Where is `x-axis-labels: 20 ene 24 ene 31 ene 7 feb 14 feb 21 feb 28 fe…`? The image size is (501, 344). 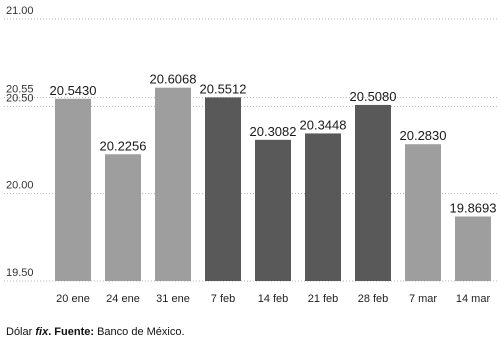
x-axis-labels: 20 ene 24 ene 31 ene 7 feb 14 feb 21 feb 28 fe… is located at coordinates (273, 299).